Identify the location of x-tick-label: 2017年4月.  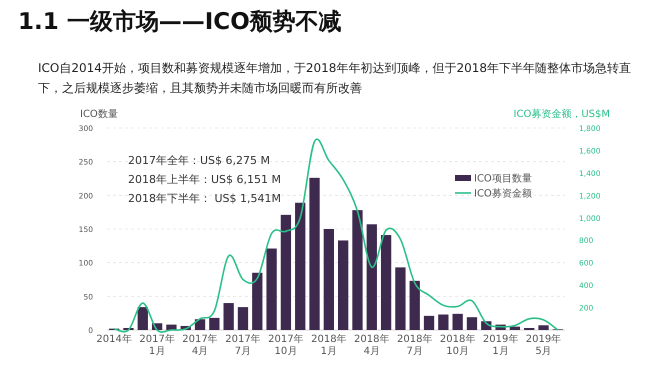
(200, 345).